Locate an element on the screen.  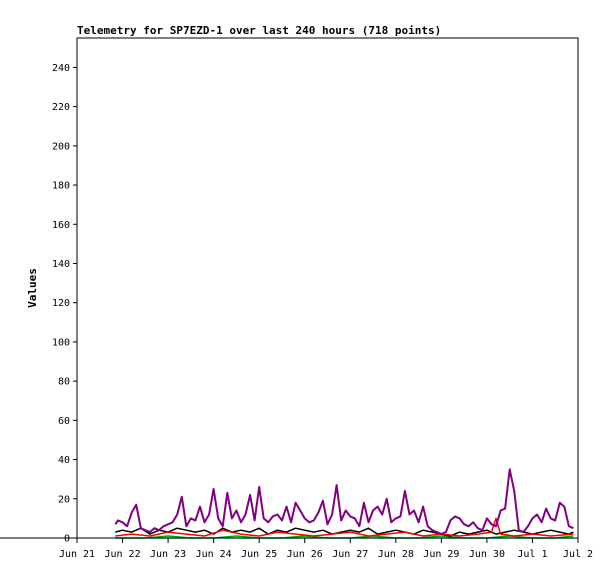
y-axis-label: Values is located at coordinates (32, 288).